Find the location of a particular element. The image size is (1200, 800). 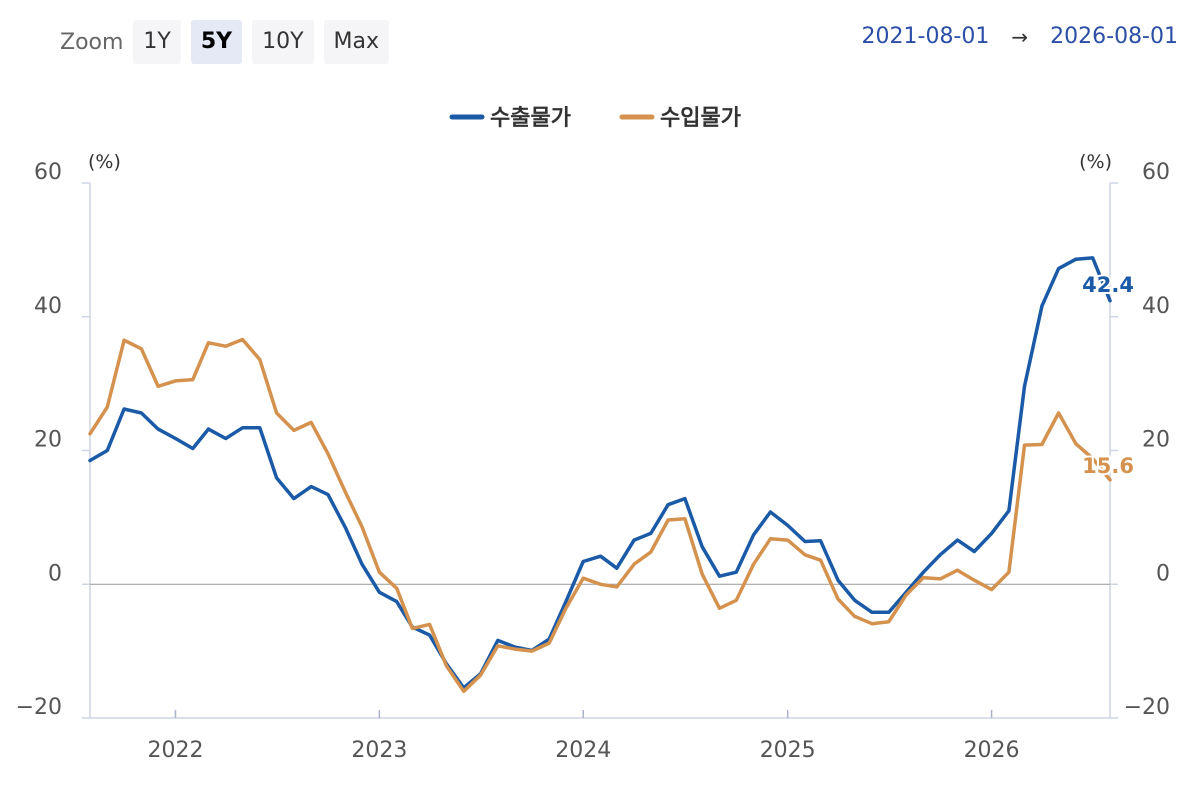

y-tick-label-left: 40 is located at coordinates (48, 306).